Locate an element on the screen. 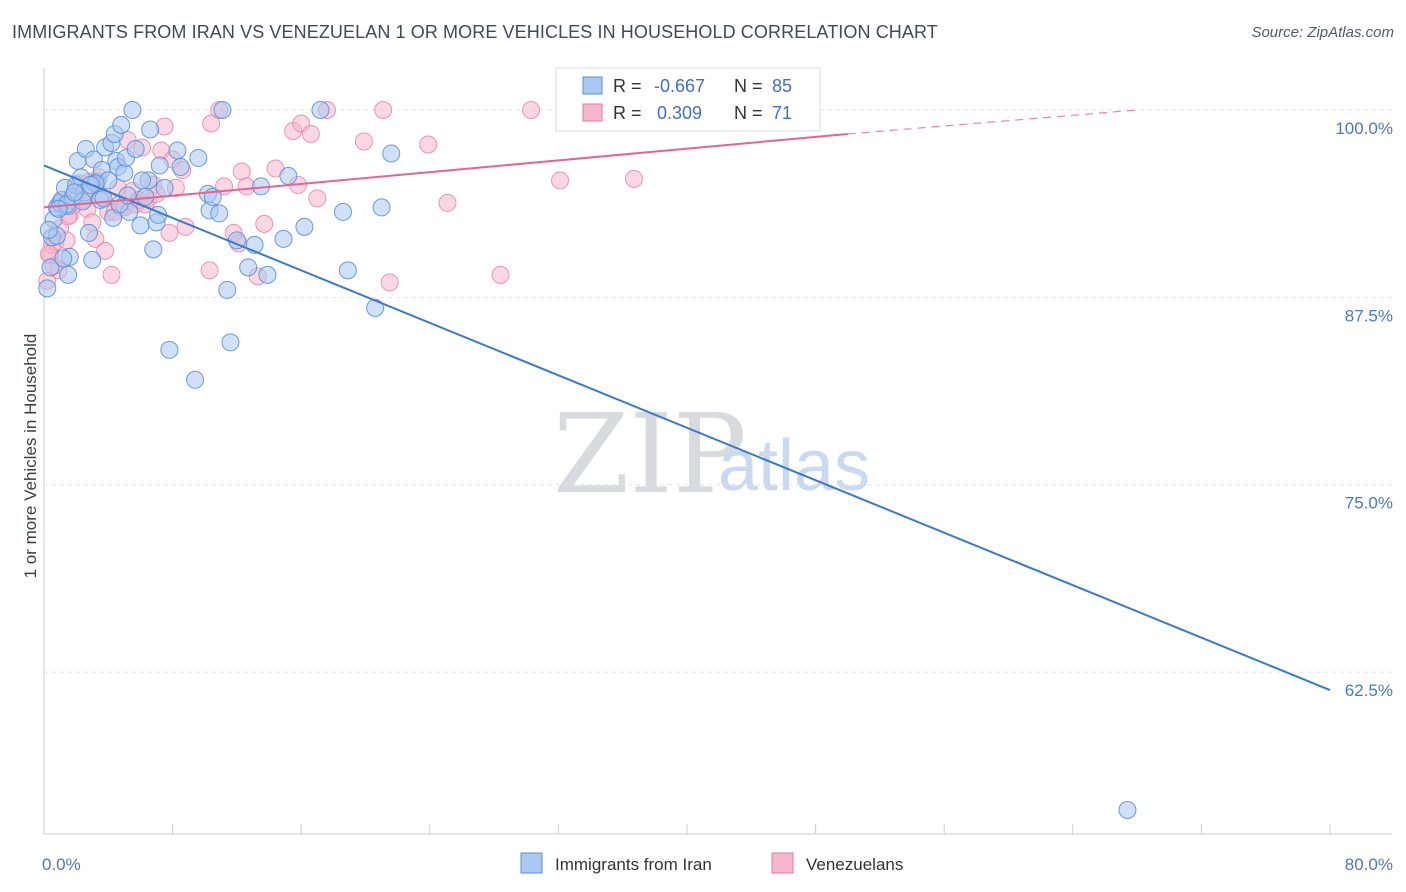 This screenshot has width=1406, height=892. bottom-legend: Immigrants from Iran Venezuelans is located at coordinates (711, 863).